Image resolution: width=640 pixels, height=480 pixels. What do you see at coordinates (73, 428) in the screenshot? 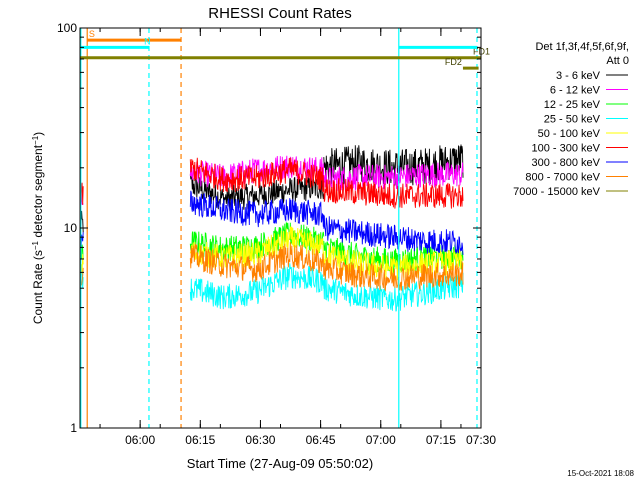
I see `y-tick-label: 1` at bounding box center [73, 428].